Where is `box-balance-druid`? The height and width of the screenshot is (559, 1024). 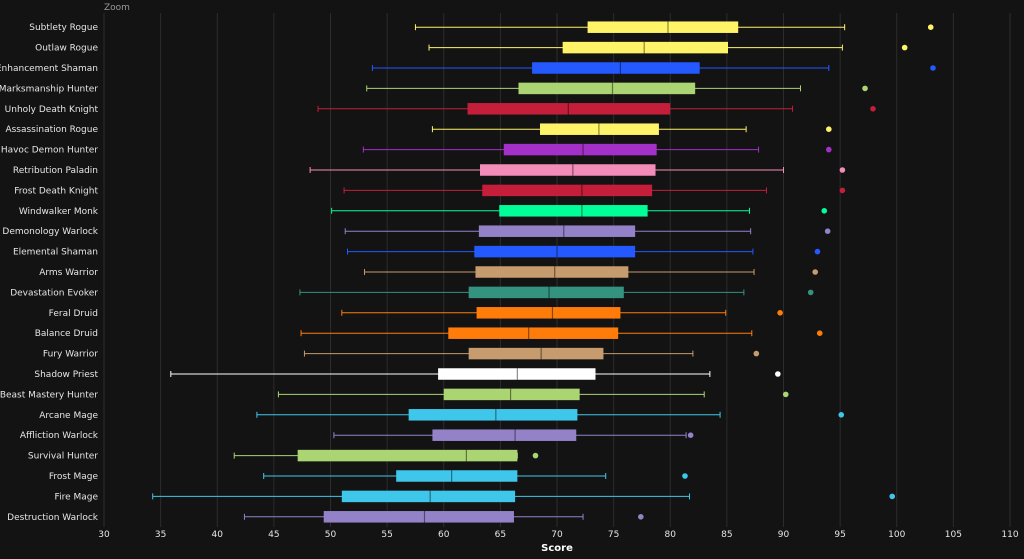
box-balance-druid is located at coordinates (561, 333).